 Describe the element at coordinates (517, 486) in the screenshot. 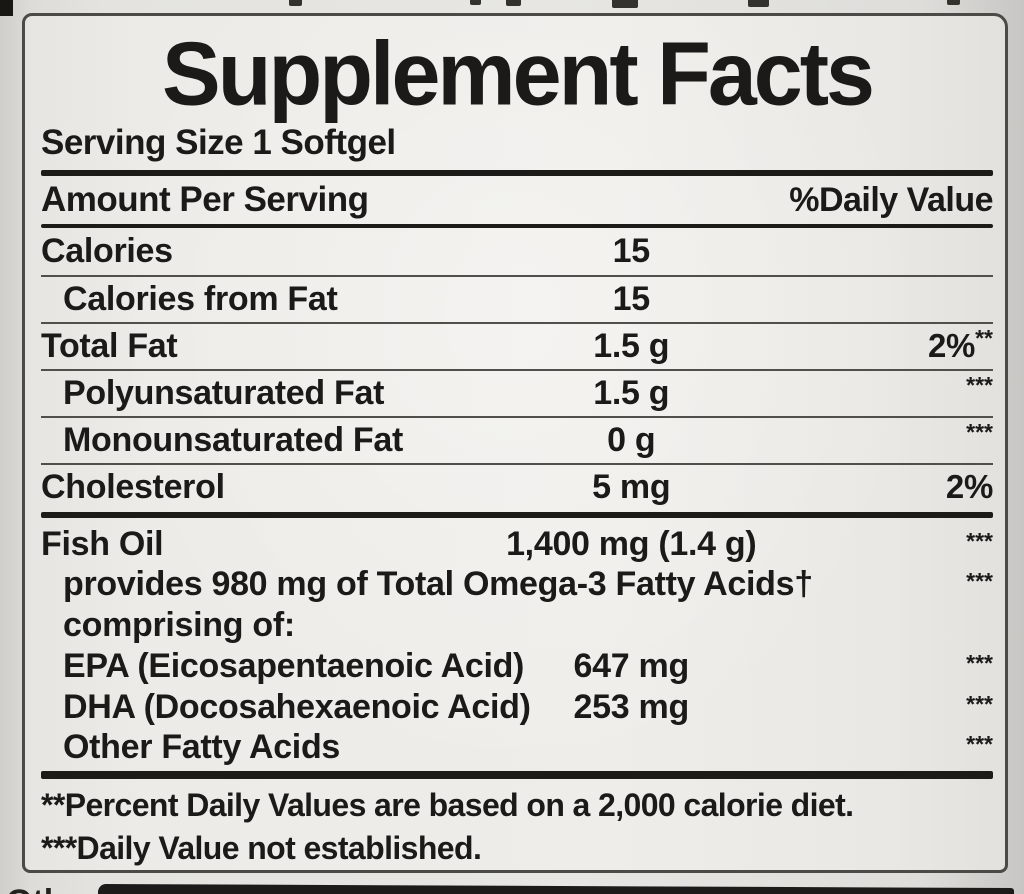

I see `table-row: Cholesterol 5 mg 2%` at that location.